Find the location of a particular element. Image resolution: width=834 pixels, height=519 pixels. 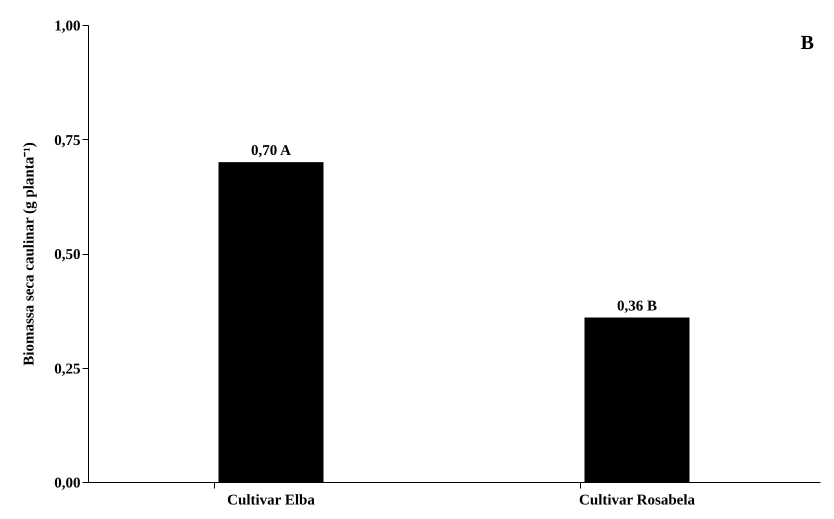

x-tick-label: Cultivar Elba is located at coordinates (271, 500).